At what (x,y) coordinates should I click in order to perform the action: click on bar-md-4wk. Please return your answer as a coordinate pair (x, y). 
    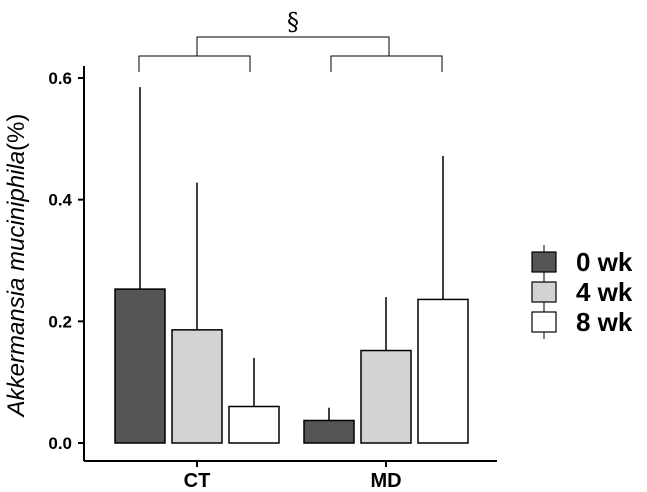
    Looking at the image, I should click on (386, 396).